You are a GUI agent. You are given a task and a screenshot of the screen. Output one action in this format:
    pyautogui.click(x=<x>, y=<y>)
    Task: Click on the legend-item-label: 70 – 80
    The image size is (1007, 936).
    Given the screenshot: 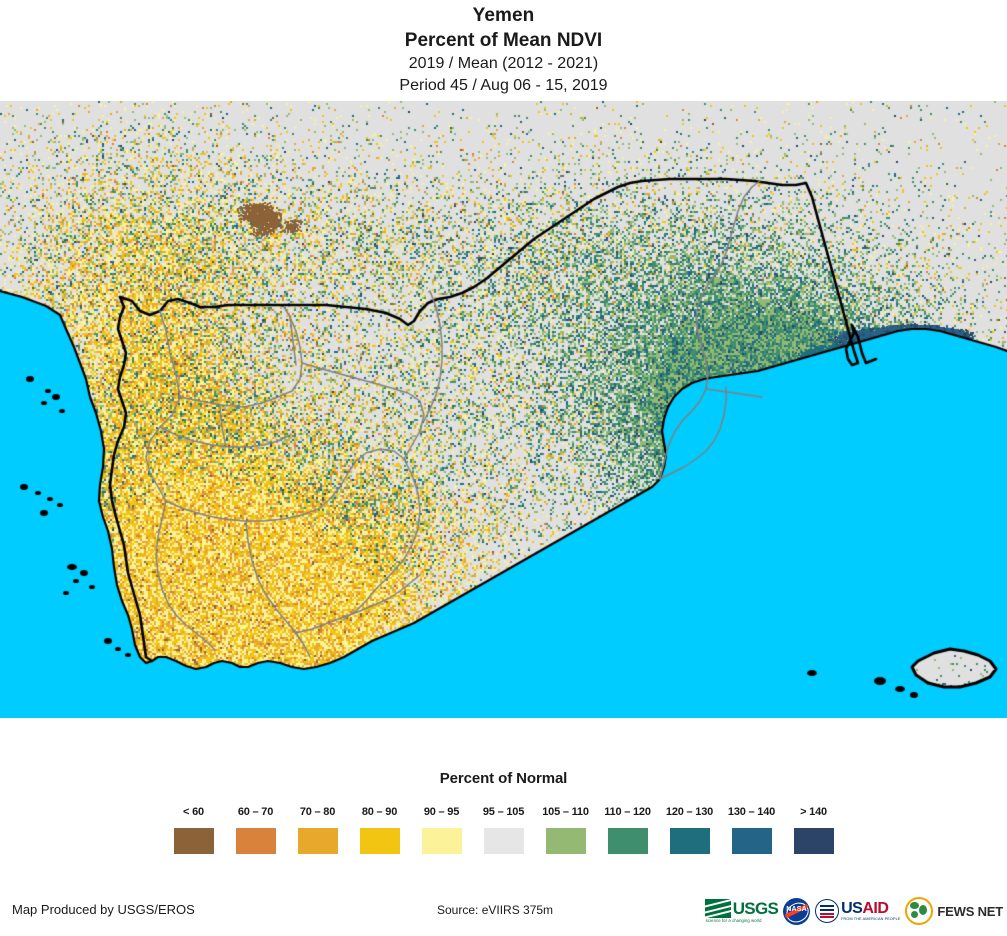 What is the action you would take?
    pyautogui.click(x=317, y=812)
    